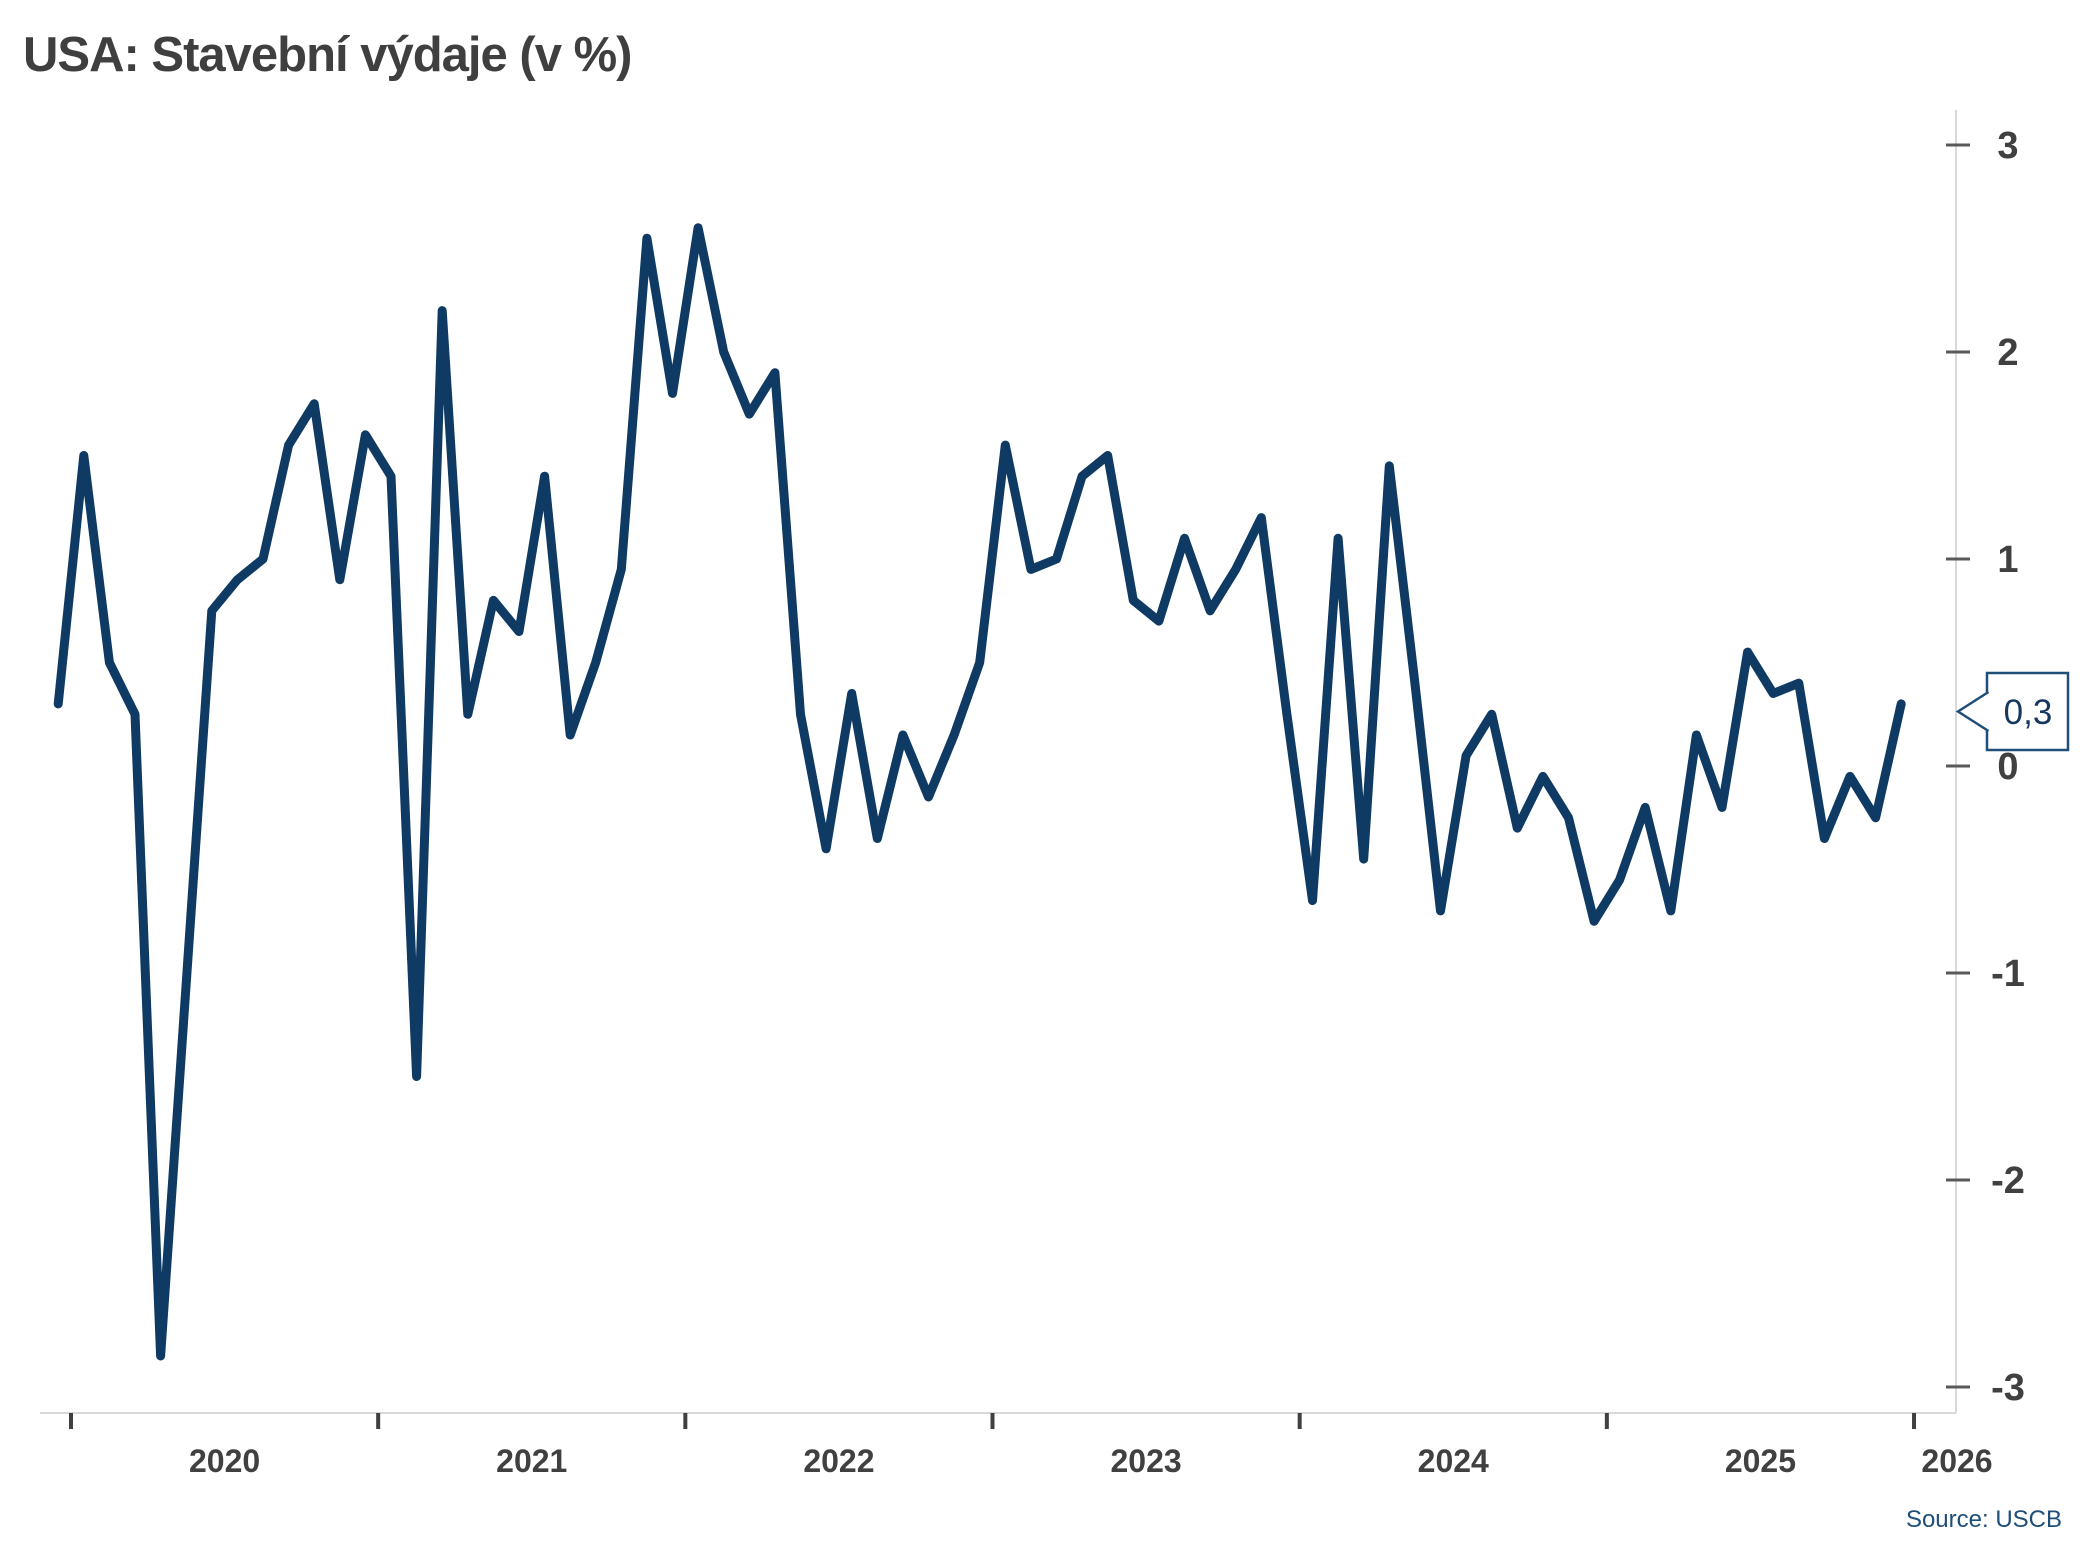  I want to click on y-axis-labels: 3 2 1 0 -1 -2 -3, so click(2008, 767).